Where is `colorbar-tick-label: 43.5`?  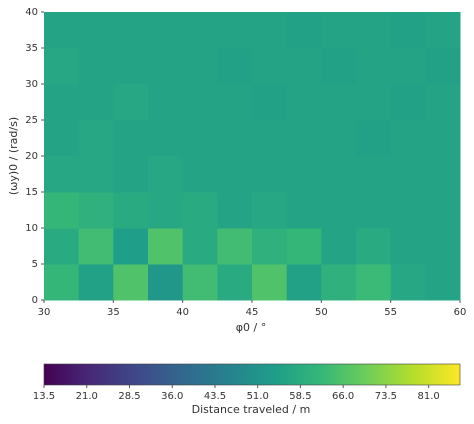 colorbar-tick-label: 43.5 is located at coordinates (215, 396).